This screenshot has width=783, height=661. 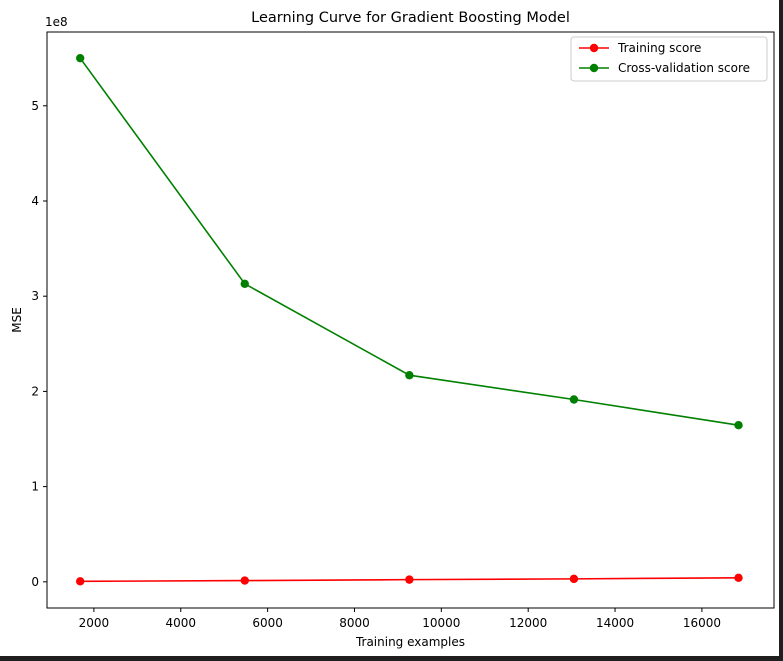 What do you see at coordinates (35, 201) in the screenshot?
I see `y-tick-label: 4` at bounding box center [35, 201].